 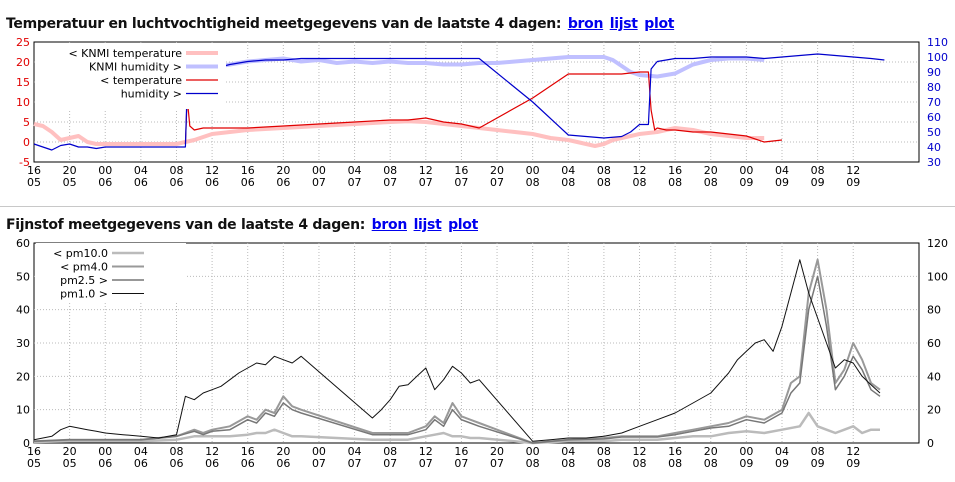 I want to click on legend-label: < pm10.0, so click(x=80, y=253).